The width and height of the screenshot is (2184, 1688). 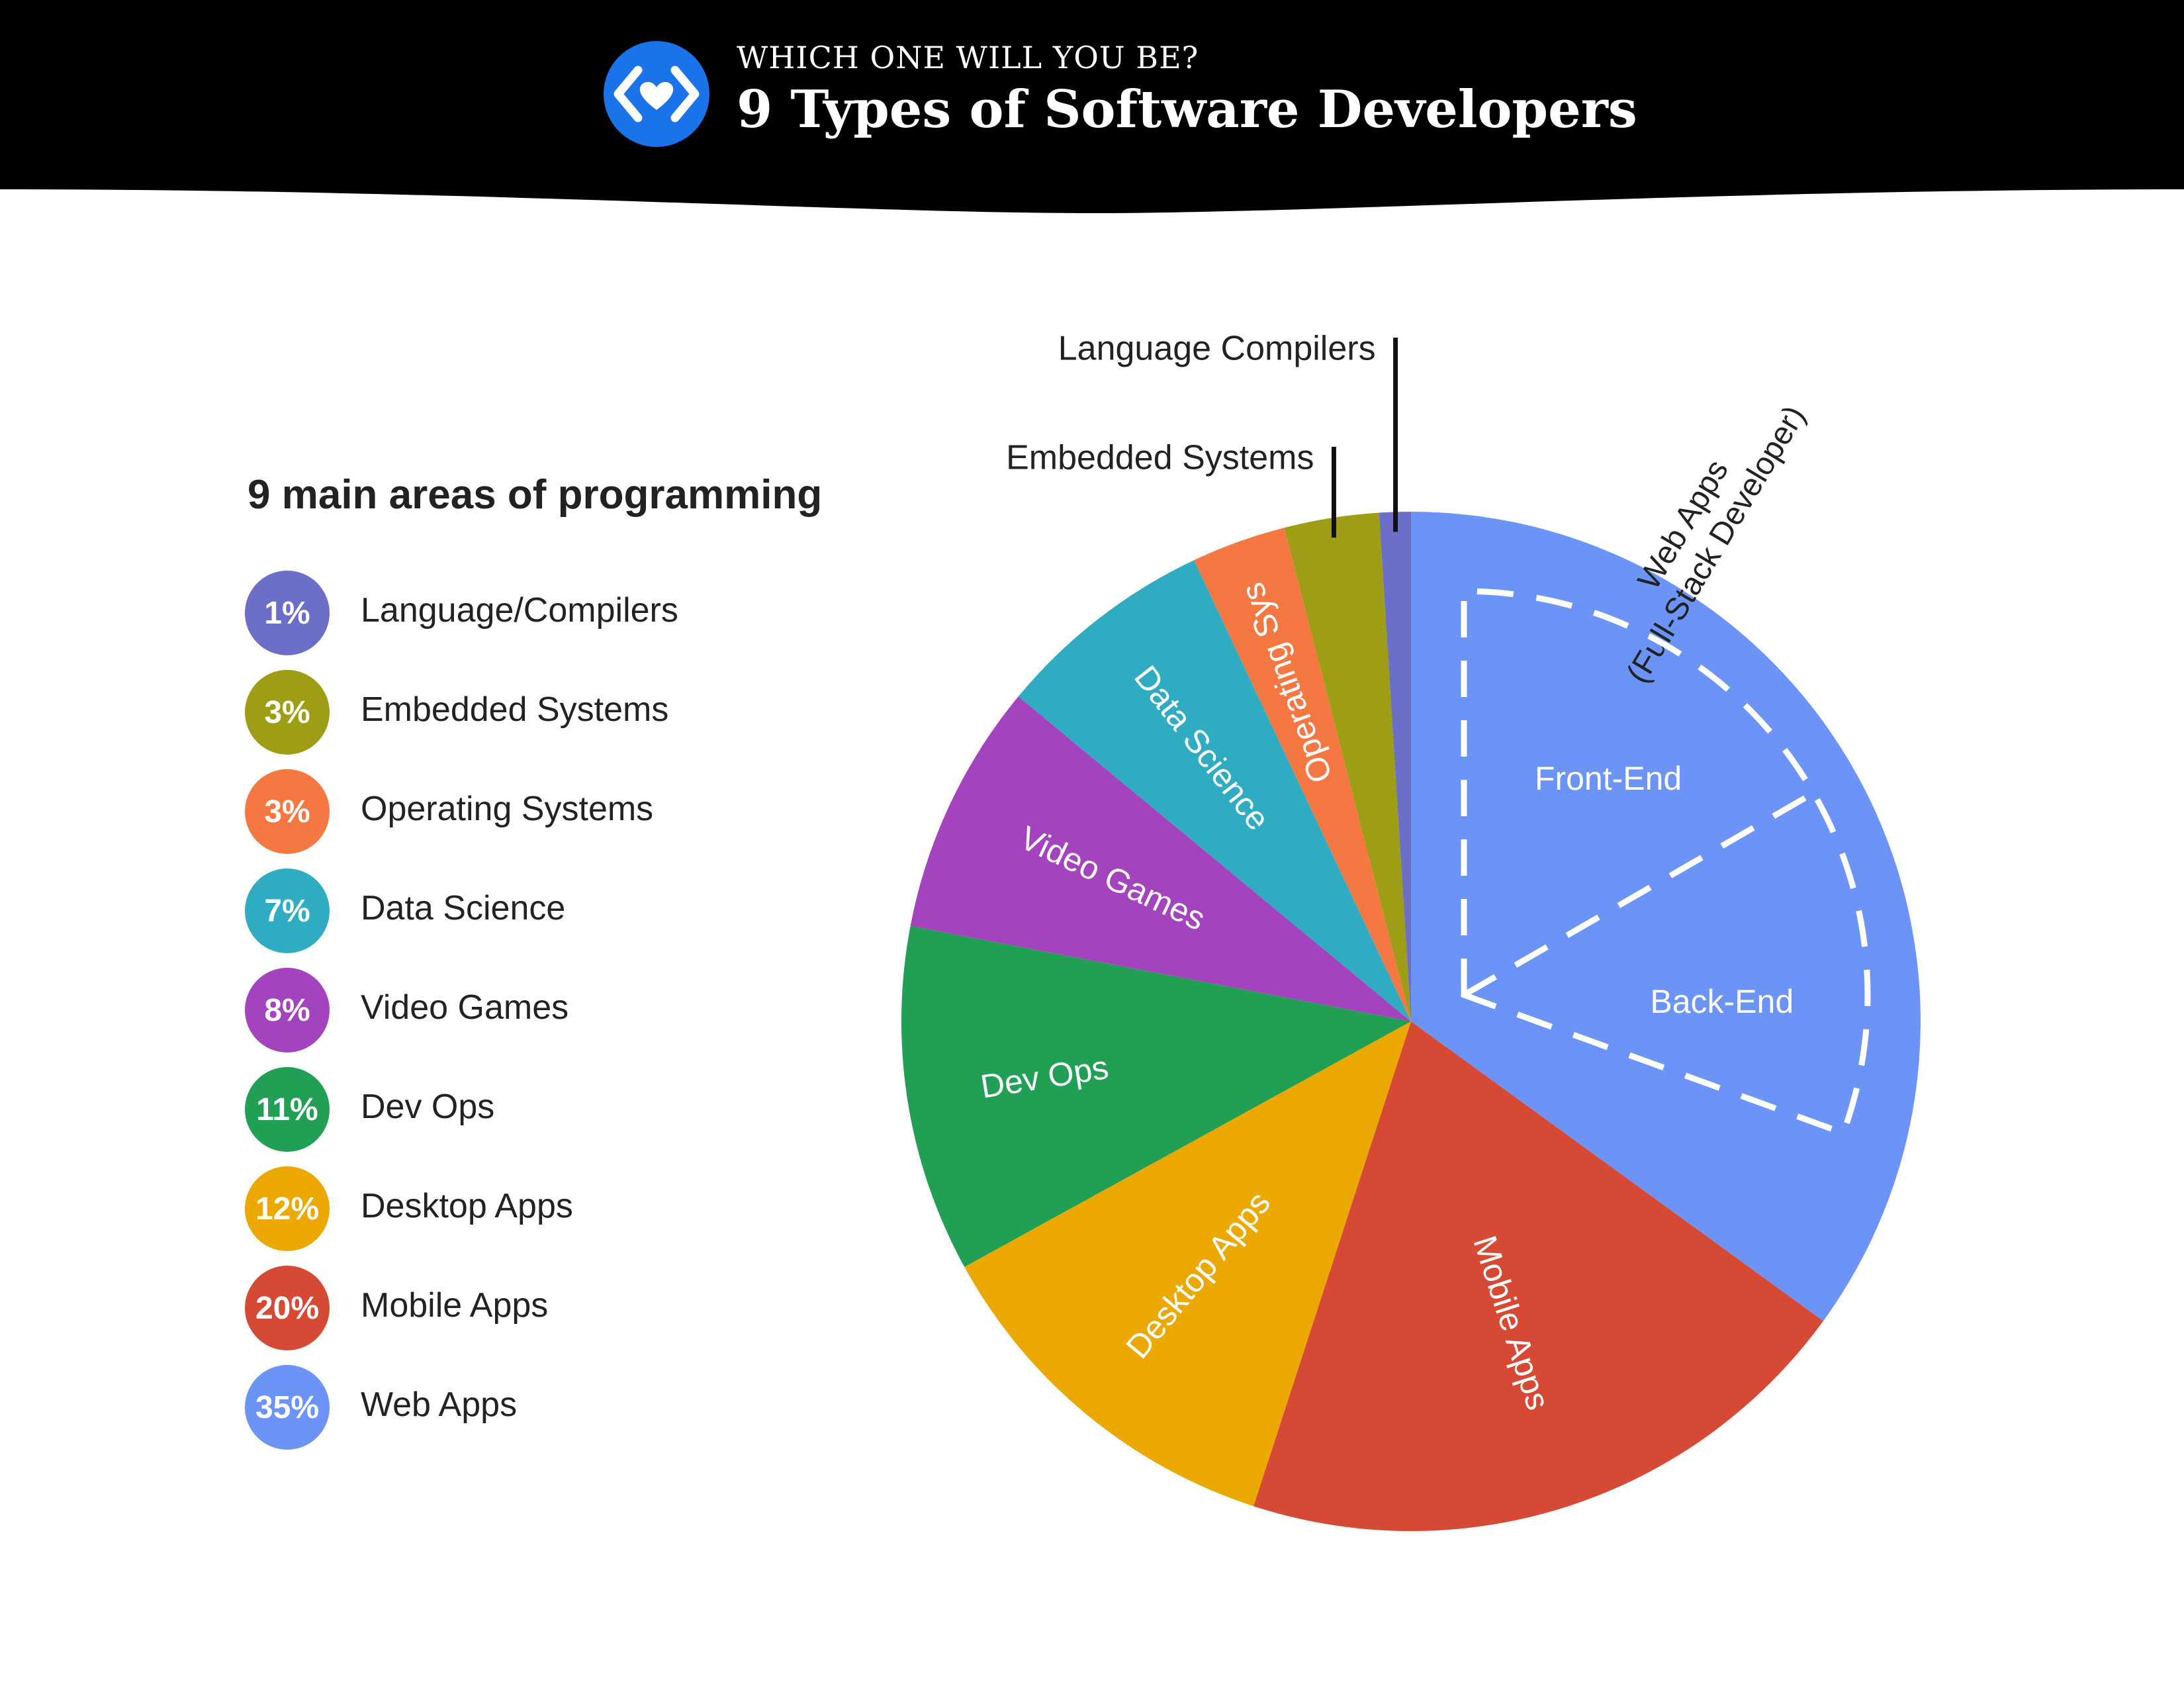 I want to click on legend-label: Embedded Systems, so click(x=515, y=709).